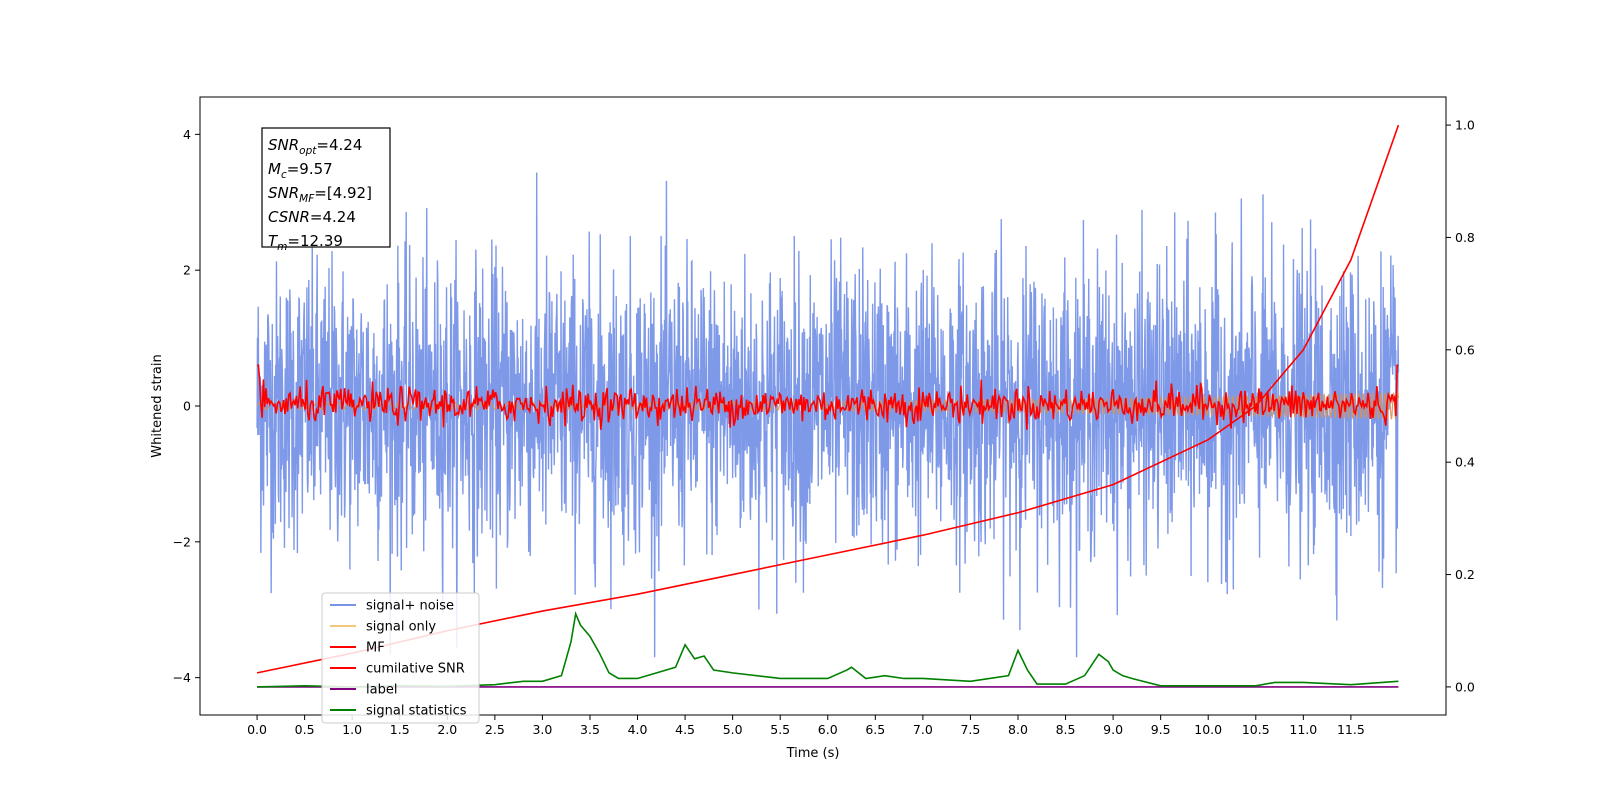 This screenshot has width=1600, height=800. What do you see at coordinates (813, 753) in the screenshot?
I see `x-axis-label: Time (s)` at bounding box center [813, 753].